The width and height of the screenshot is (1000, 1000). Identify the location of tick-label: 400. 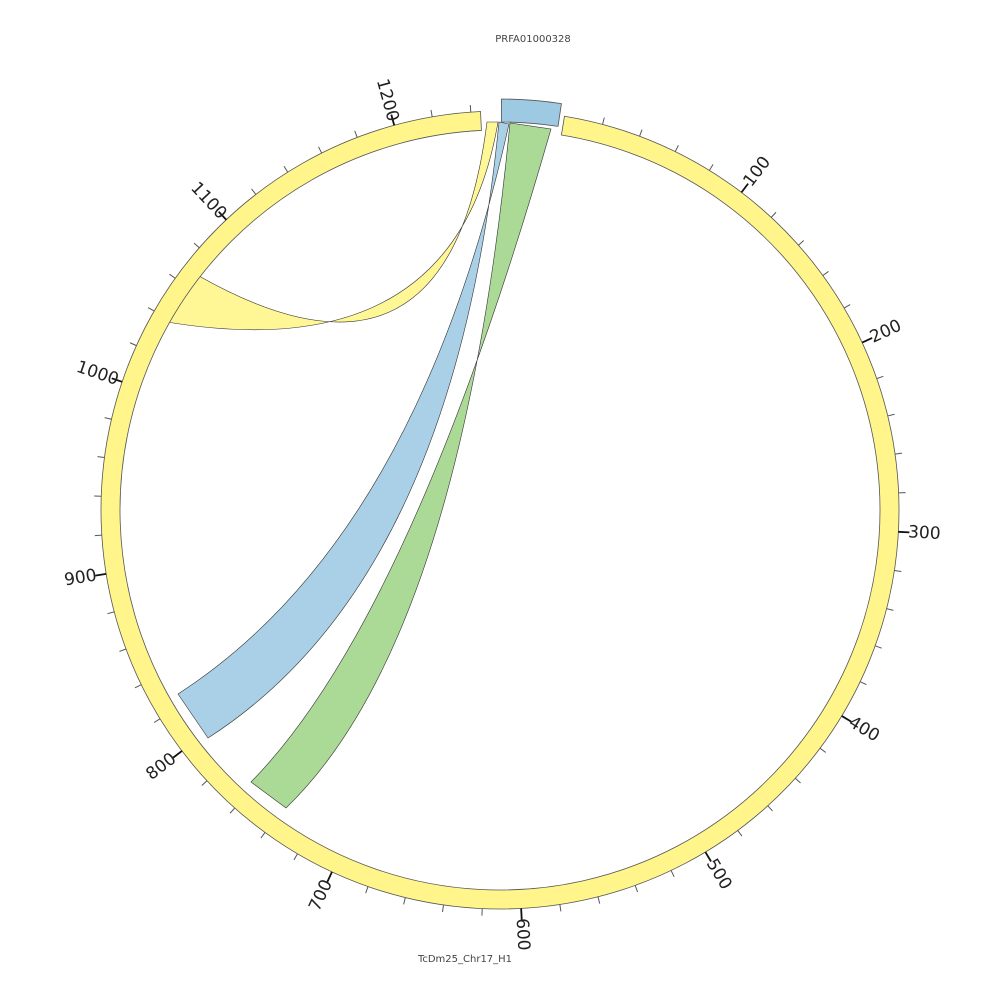
(864, 729).